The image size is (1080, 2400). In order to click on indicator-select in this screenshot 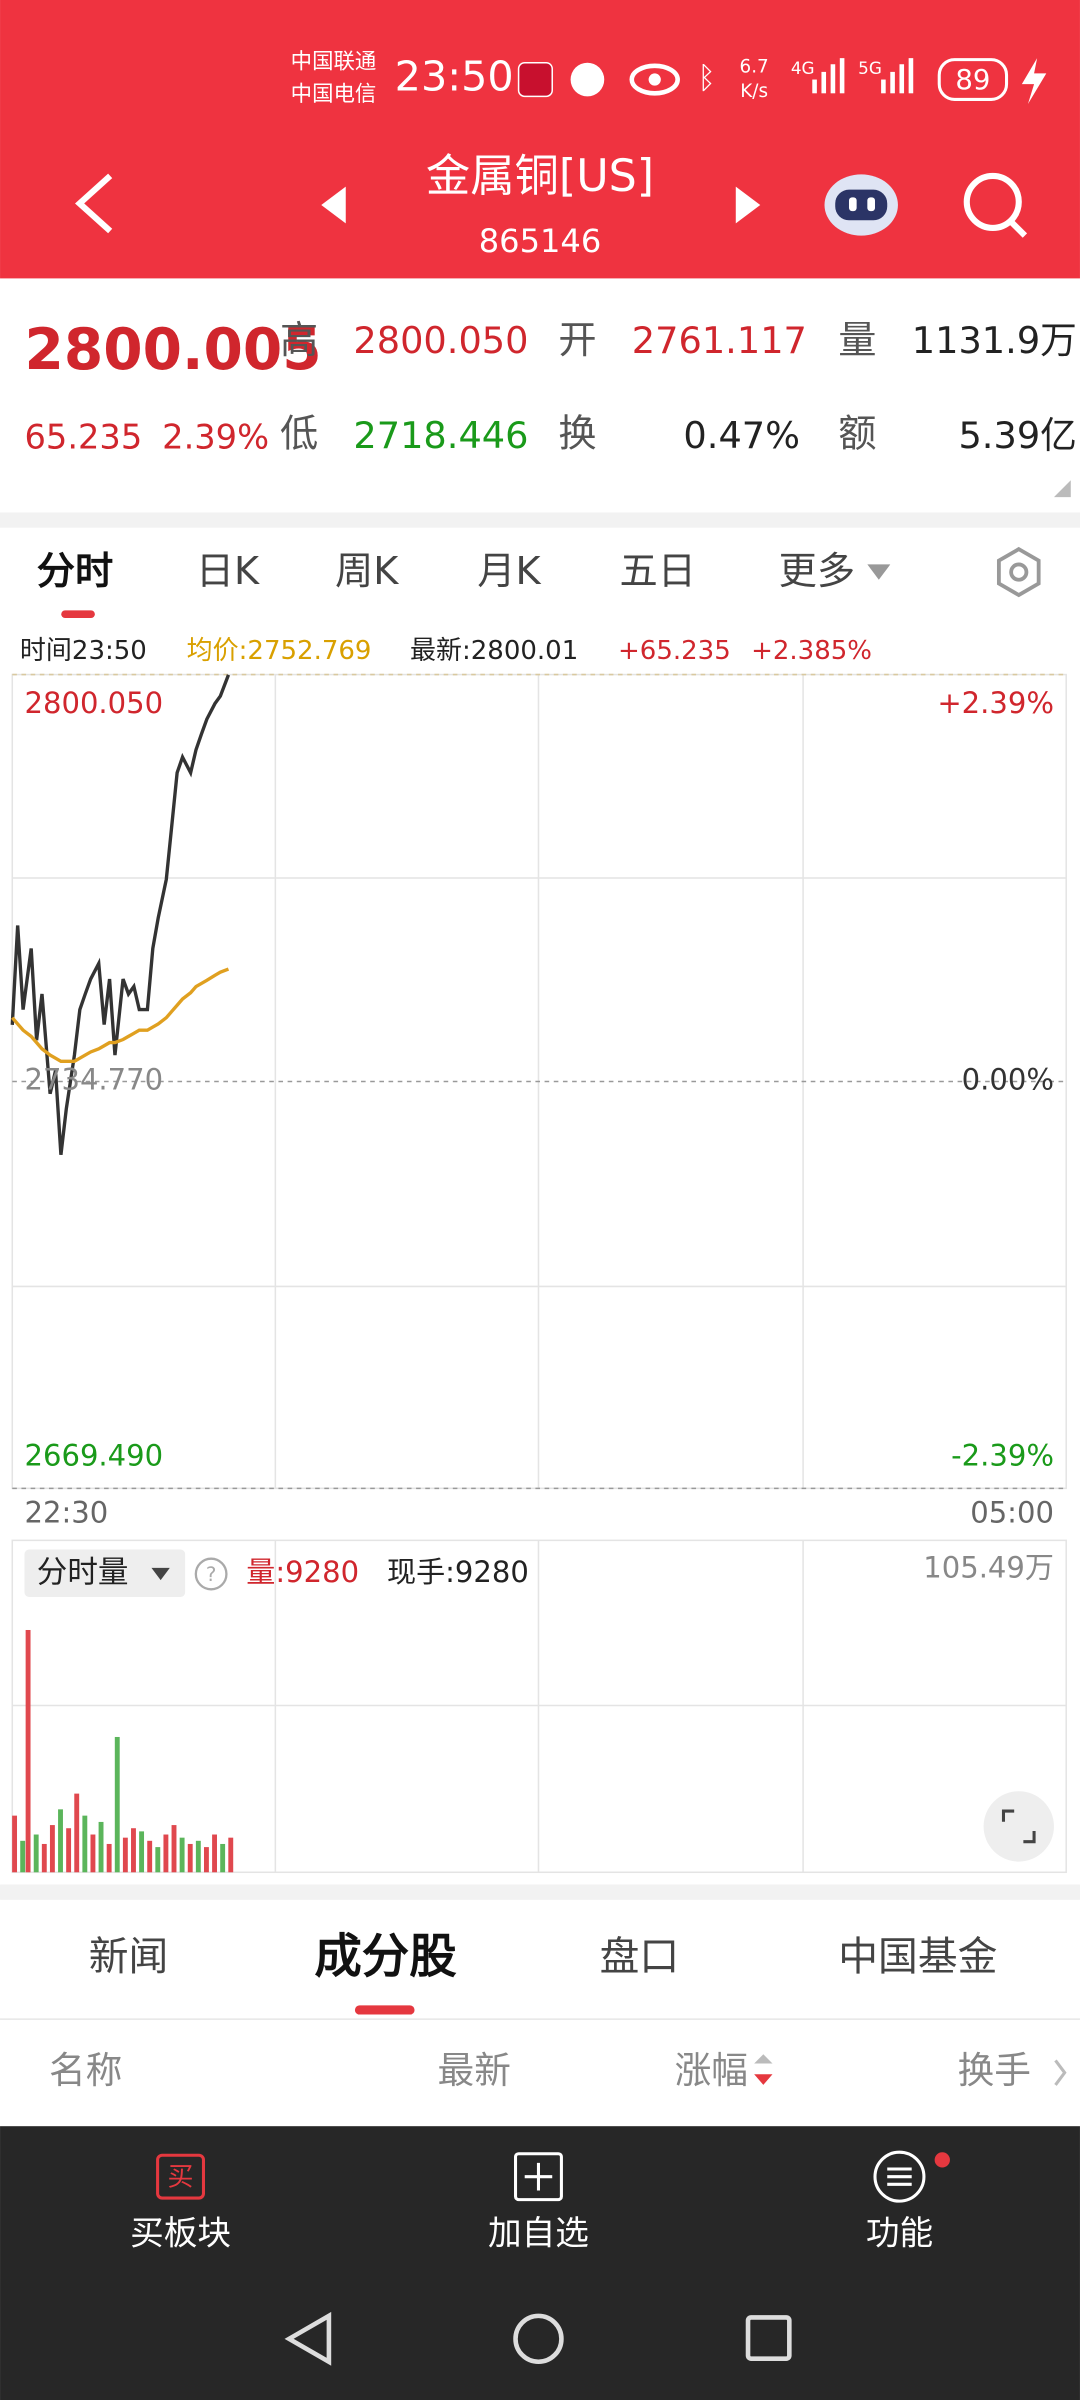, I will do `click(105, 1573)`.